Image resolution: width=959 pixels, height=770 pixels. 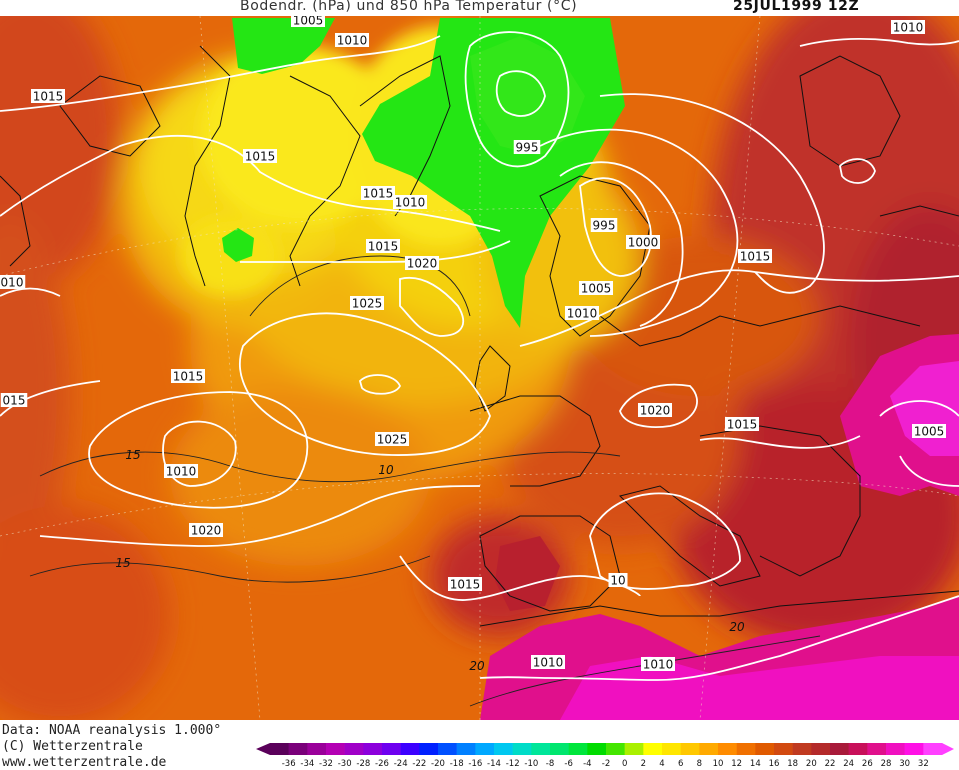 I want to click on temperature-label: 15, so click(x=122, y=563).